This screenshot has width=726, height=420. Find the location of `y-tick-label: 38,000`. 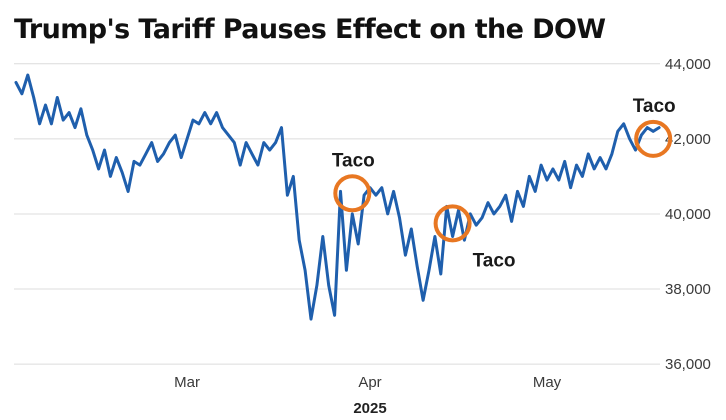

y-tick-label: 38,000 is located at coordinates (688, 289).